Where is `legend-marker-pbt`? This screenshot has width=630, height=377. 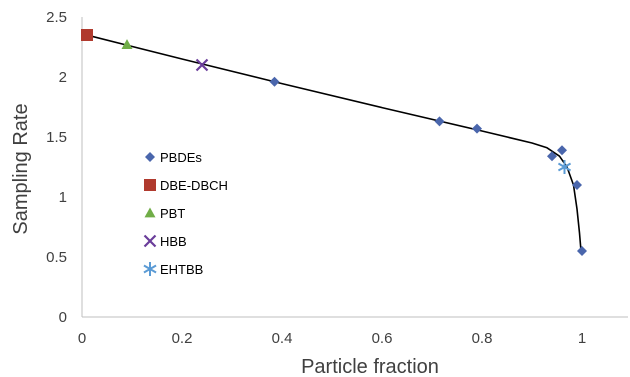 legend-marker-pbt is located at coordinates (150, 212).